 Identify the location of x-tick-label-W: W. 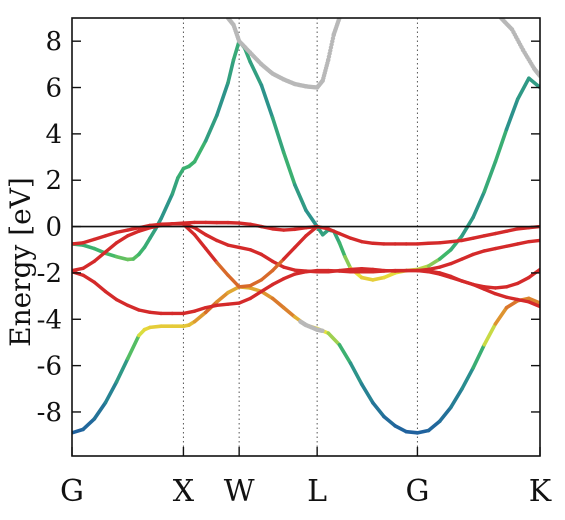
(239, 491).